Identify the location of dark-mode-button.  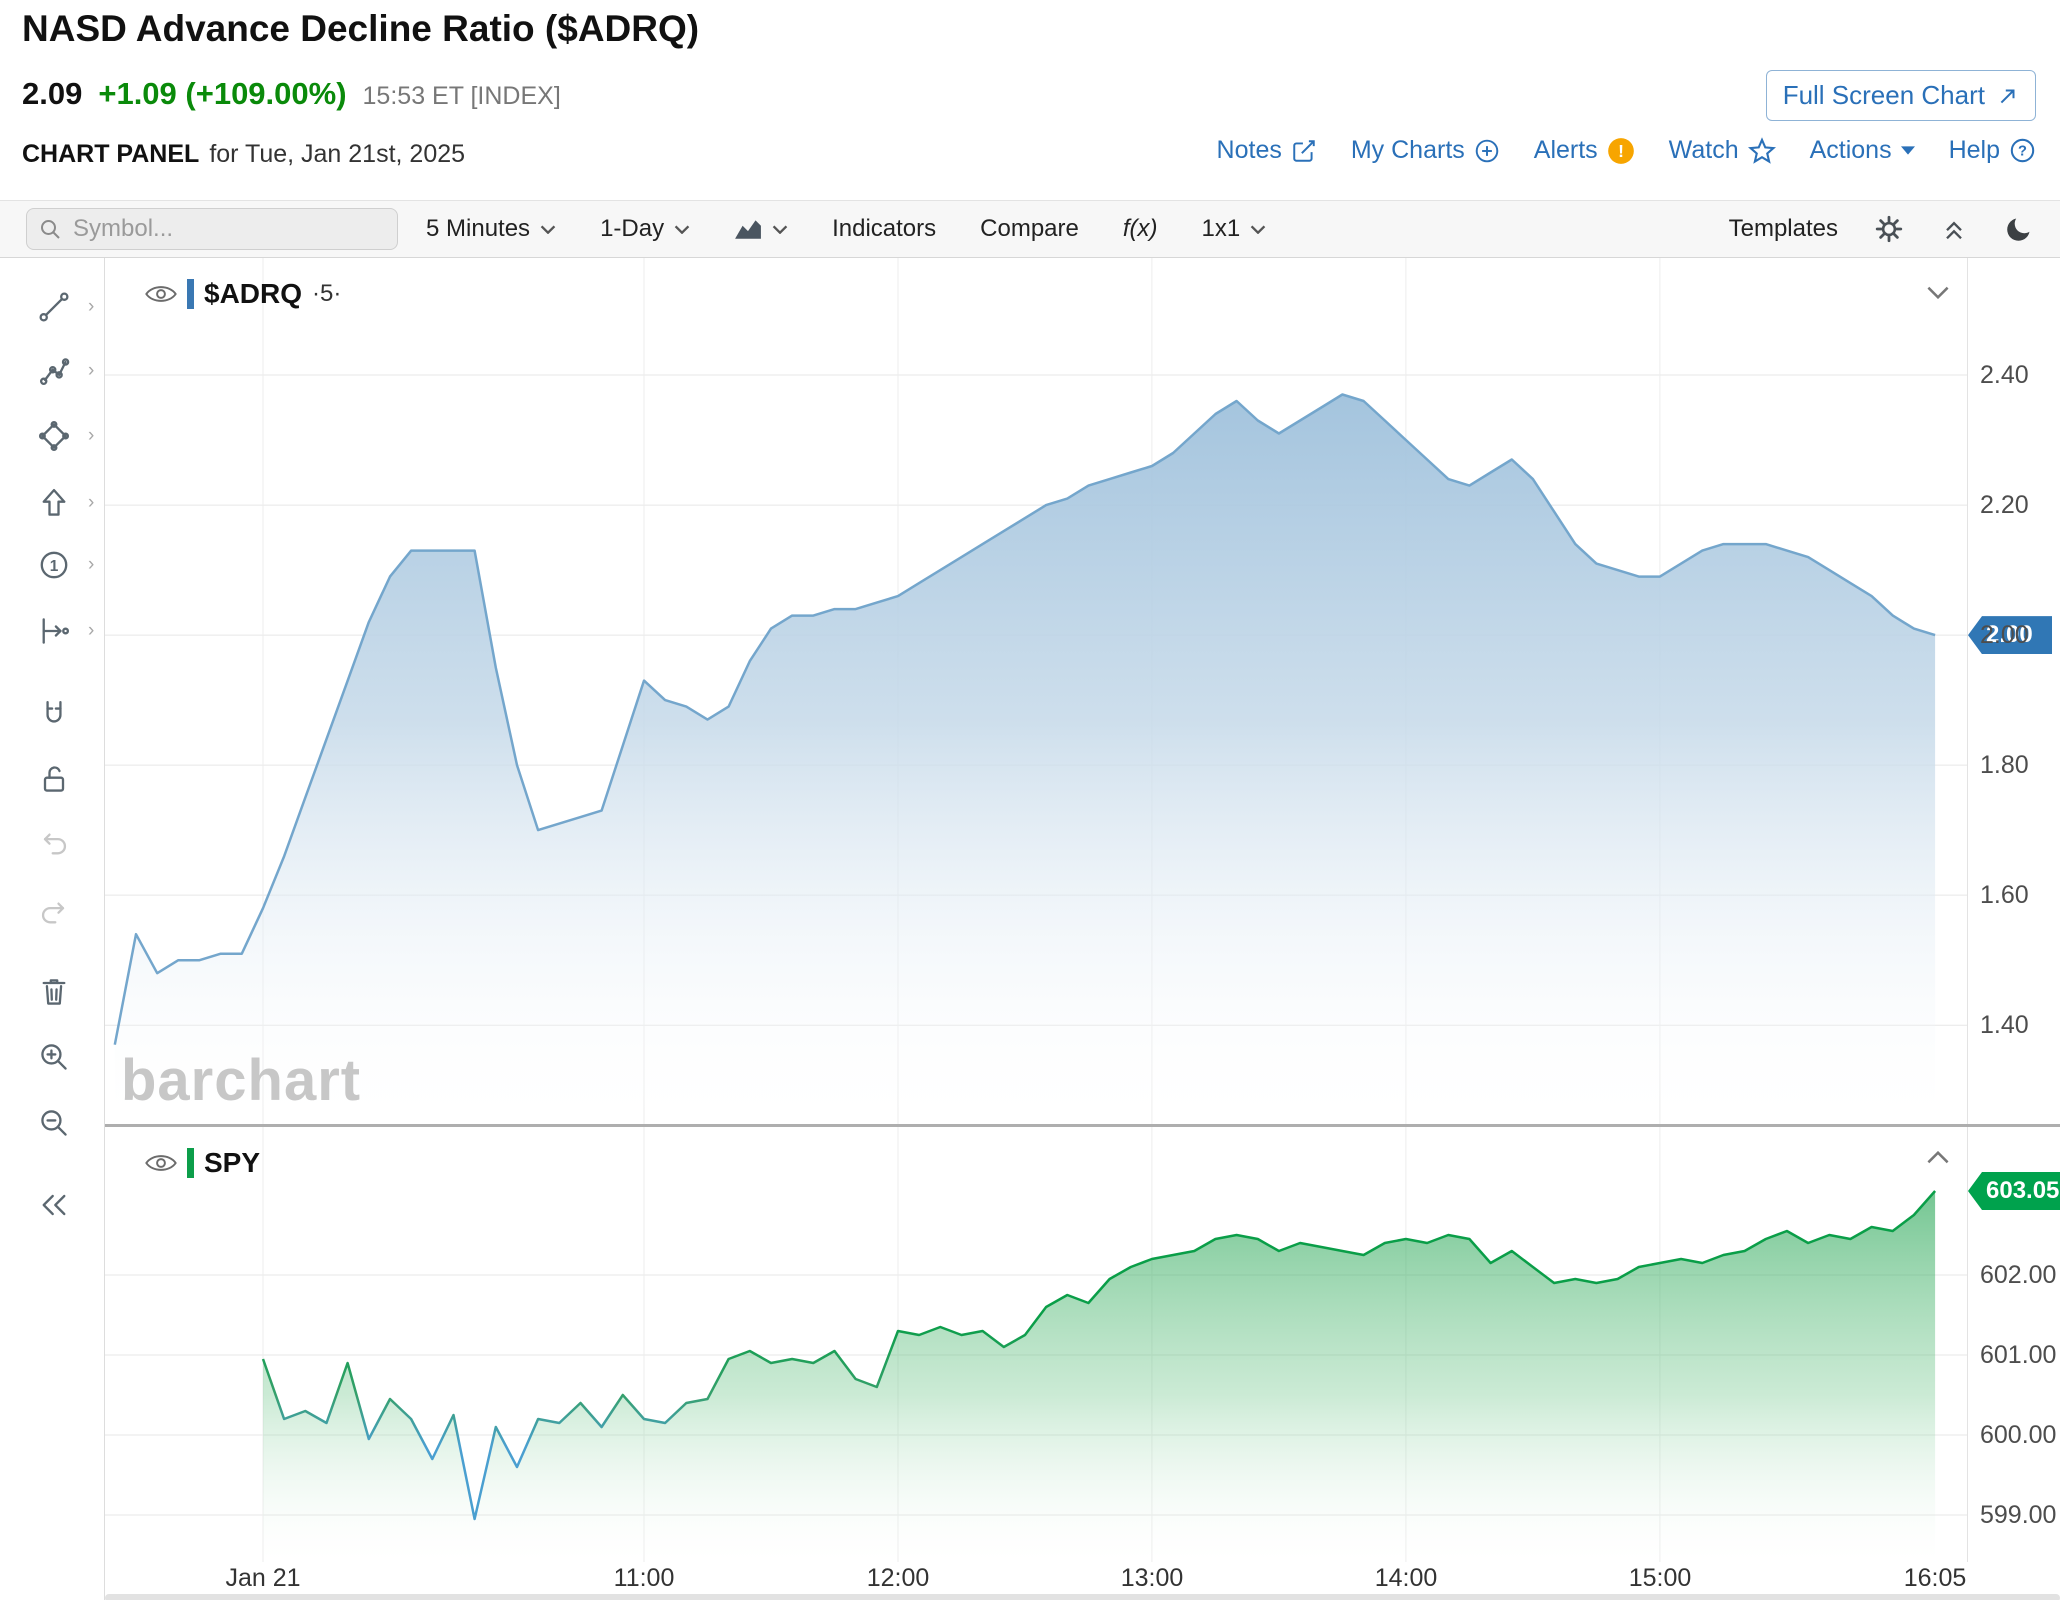
(2019, 229).